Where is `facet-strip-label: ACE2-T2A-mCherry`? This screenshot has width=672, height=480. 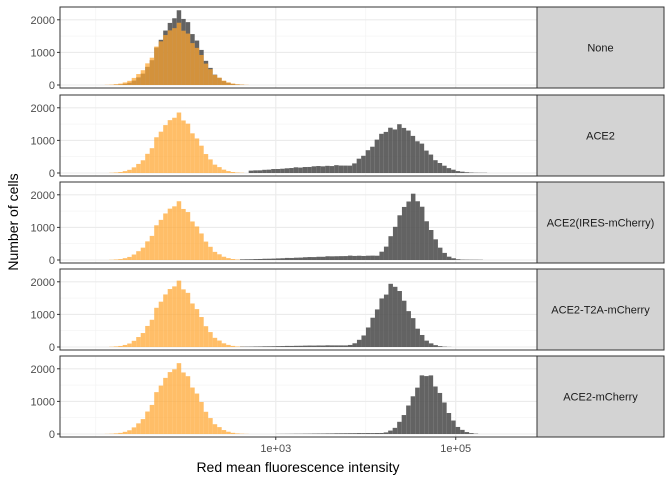 facet-strip-label: ACE2-T2A-mCherry is located at coordinates (600, 311).